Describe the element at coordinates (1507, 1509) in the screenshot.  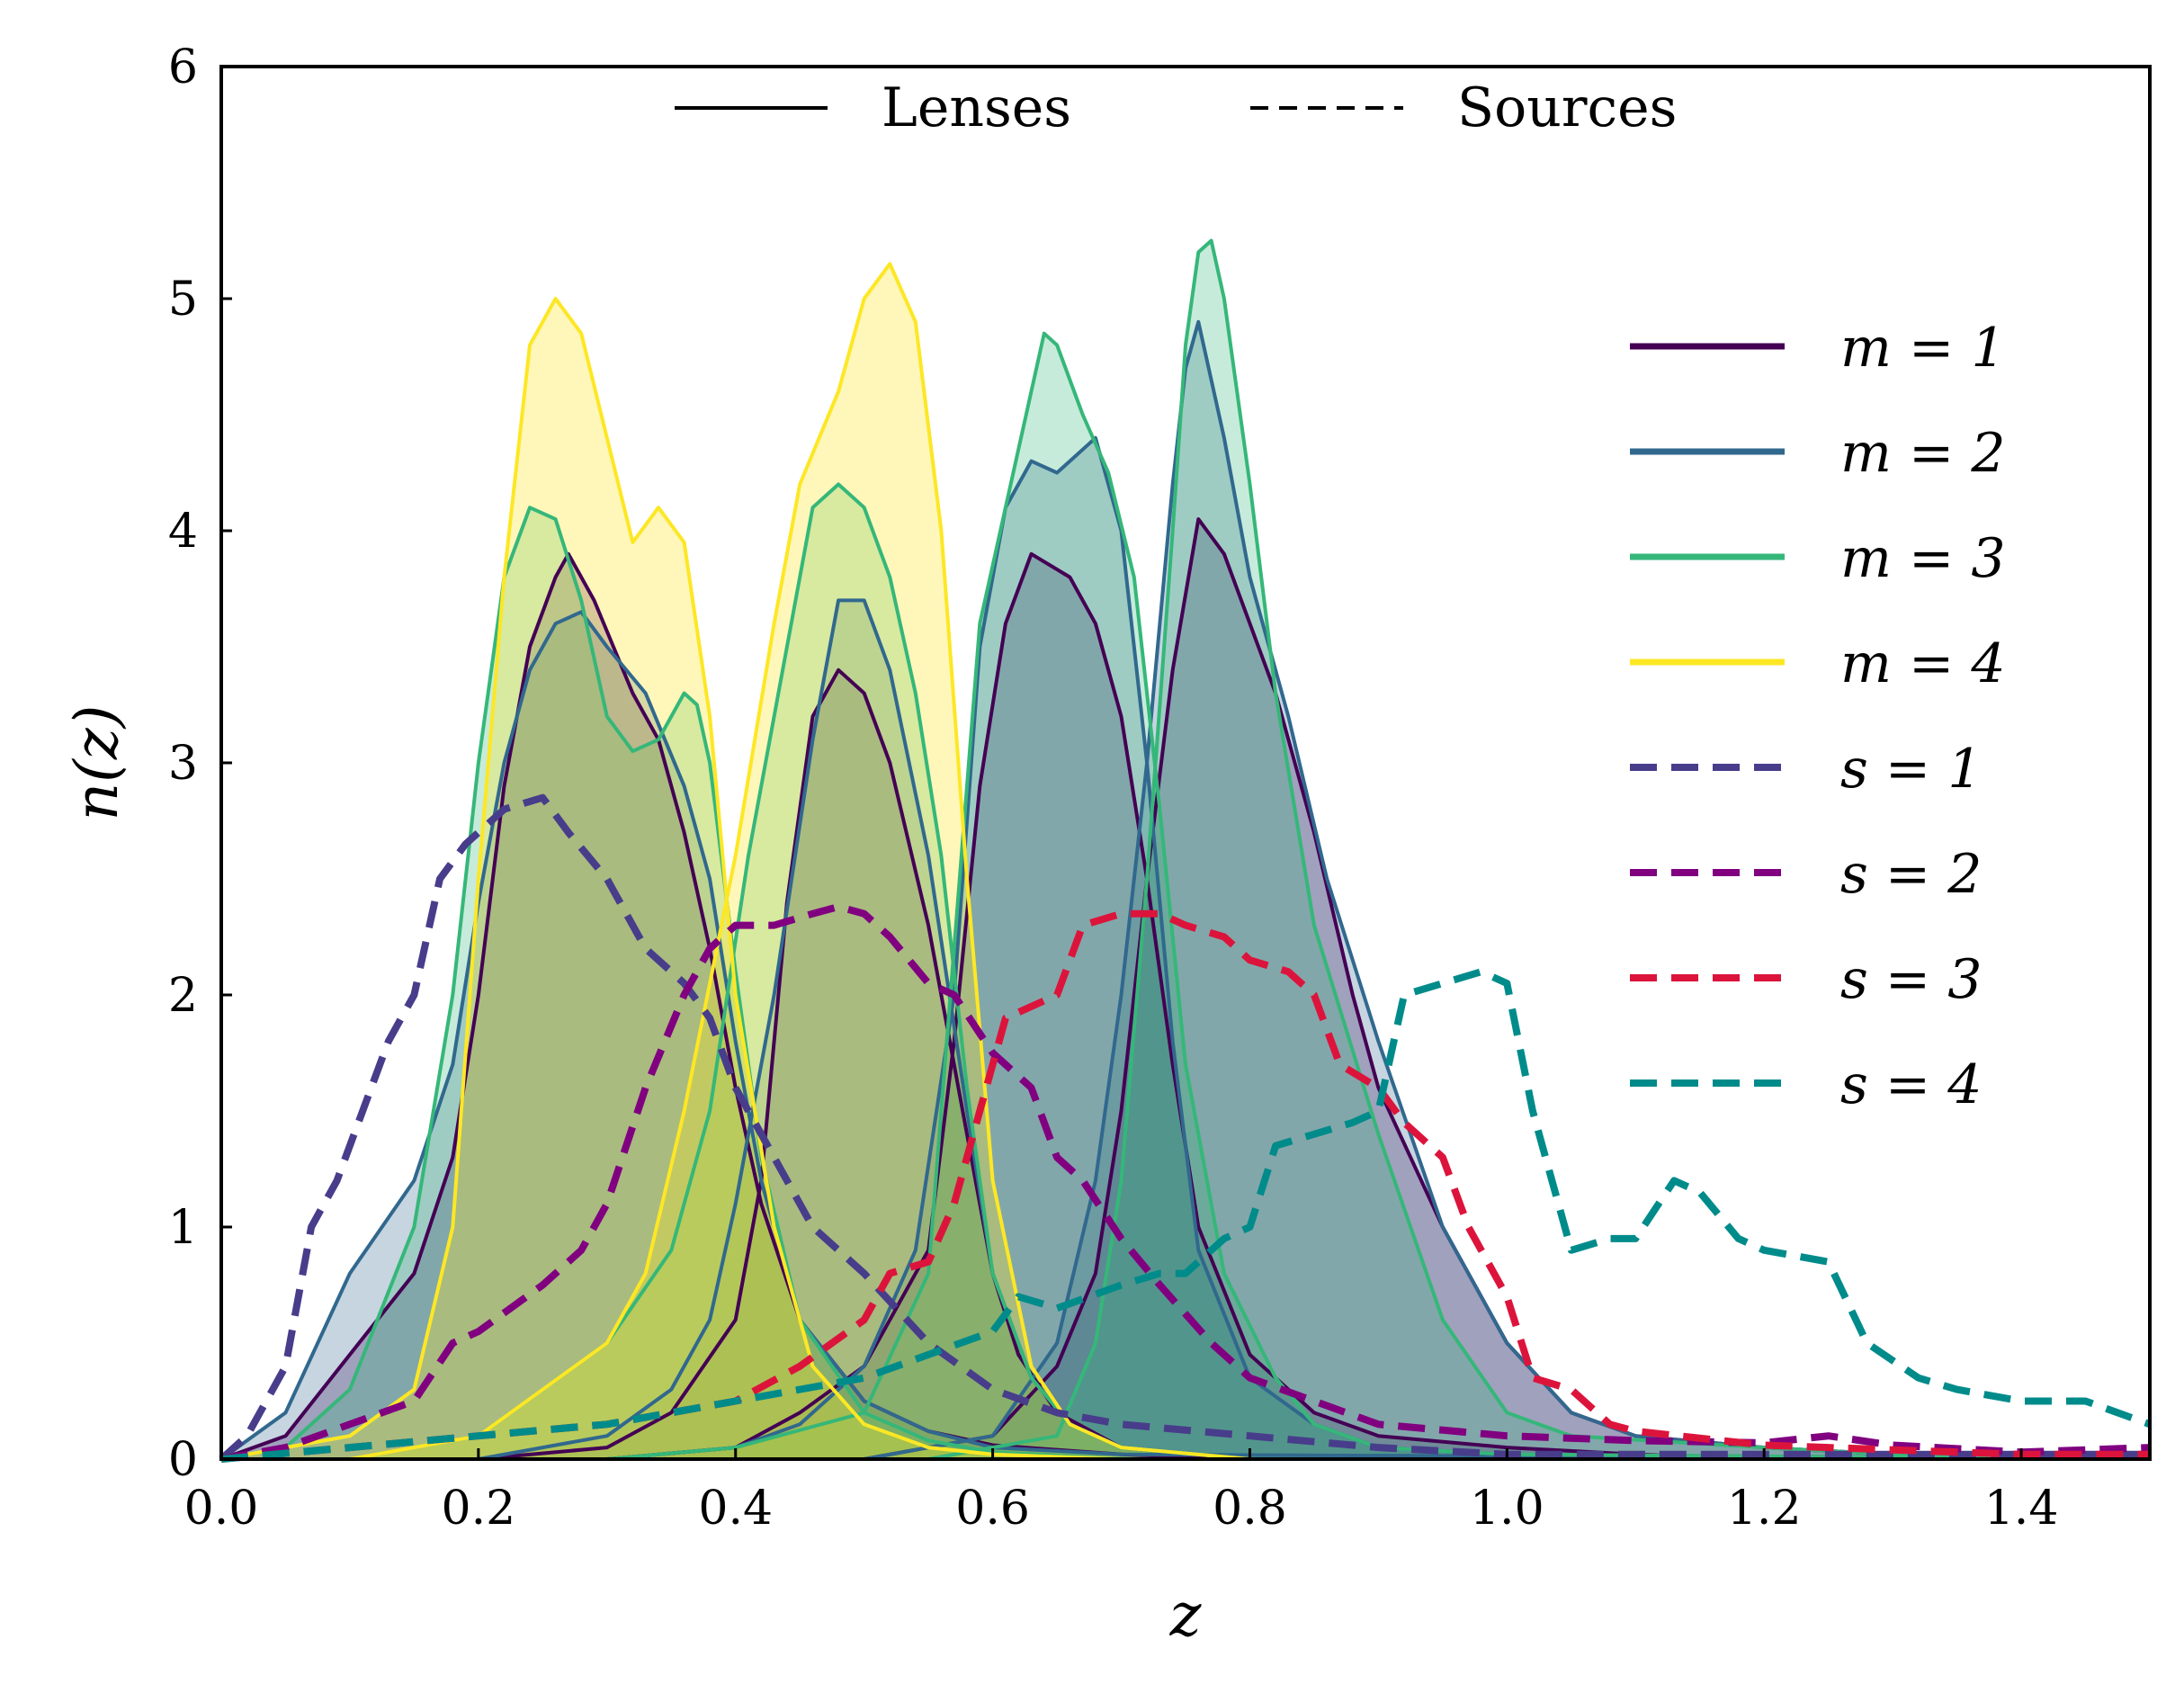
I see `x-tick-label: 1.0` at that location.